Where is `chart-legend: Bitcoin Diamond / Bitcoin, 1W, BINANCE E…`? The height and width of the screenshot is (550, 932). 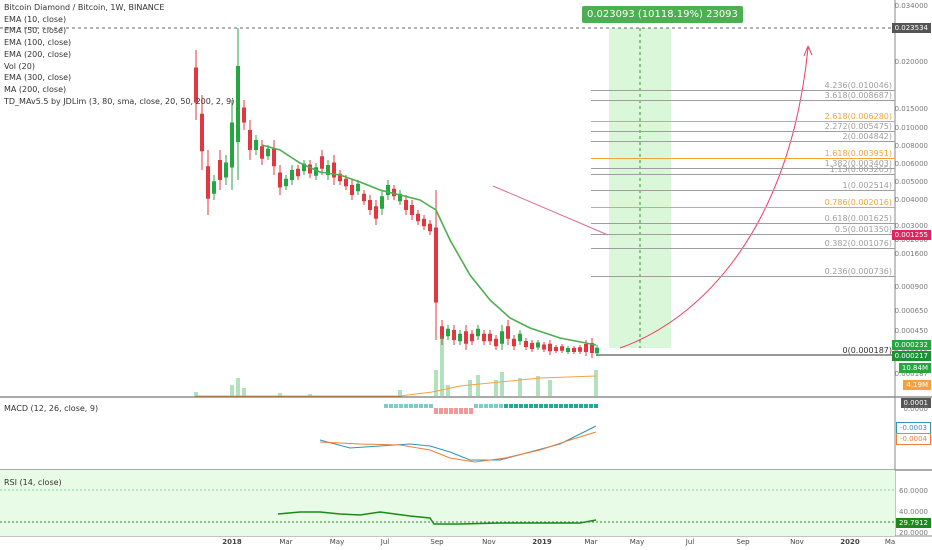 chart-legend: Bitcoin Diamond / Bitcoin, 1W, BINANCE E… is located at coordinates (150, 55).